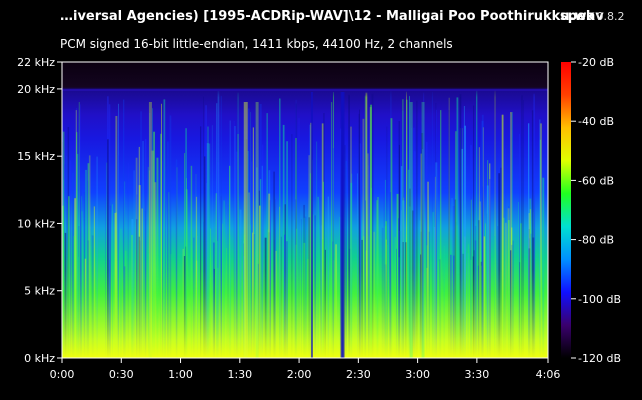 The width and height of the screenshot is (642, 400). Describe the element at coordinates (610, 16) in the screenshot. I see `app-version: 0.8.2` at that location.